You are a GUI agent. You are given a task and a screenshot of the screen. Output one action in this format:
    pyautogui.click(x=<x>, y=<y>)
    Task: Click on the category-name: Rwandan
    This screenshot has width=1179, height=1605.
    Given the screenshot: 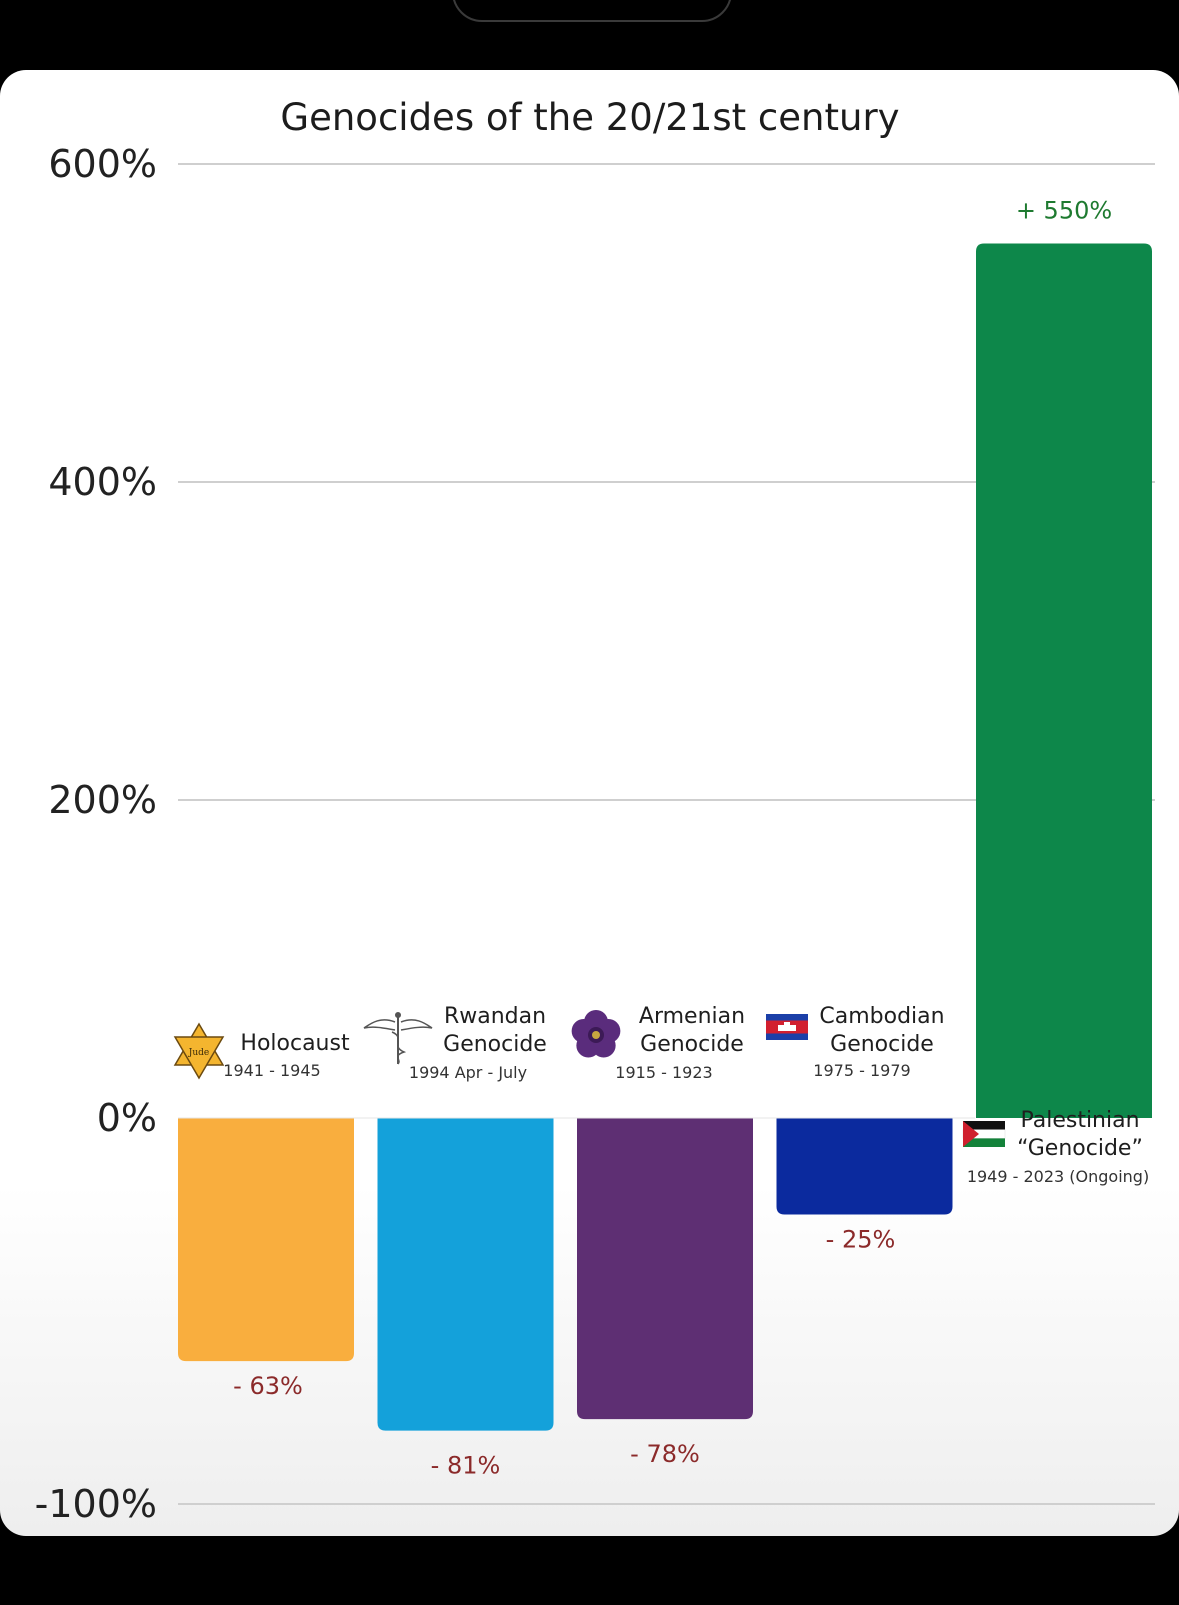 What is the action you would take?
    pyautogui.click(x=495, y=1016)
    